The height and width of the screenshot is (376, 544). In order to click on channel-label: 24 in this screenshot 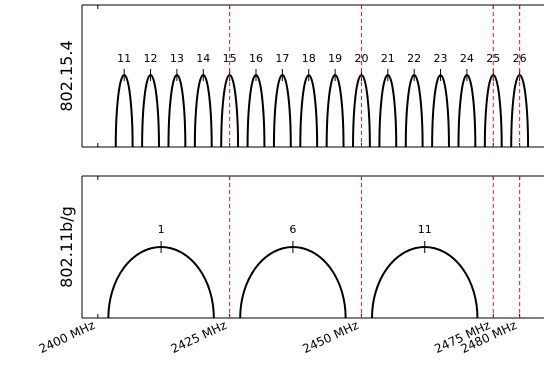, I will do `click(467, 58)`.